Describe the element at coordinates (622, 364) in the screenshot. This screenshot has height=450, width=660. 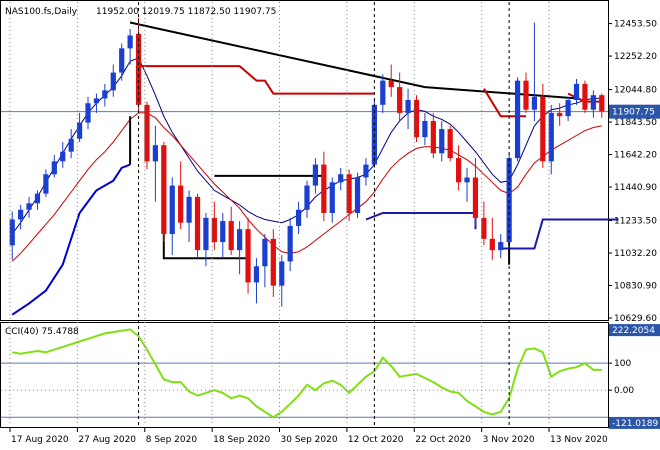
I see `cci-tick-label-1: 100` at that location.